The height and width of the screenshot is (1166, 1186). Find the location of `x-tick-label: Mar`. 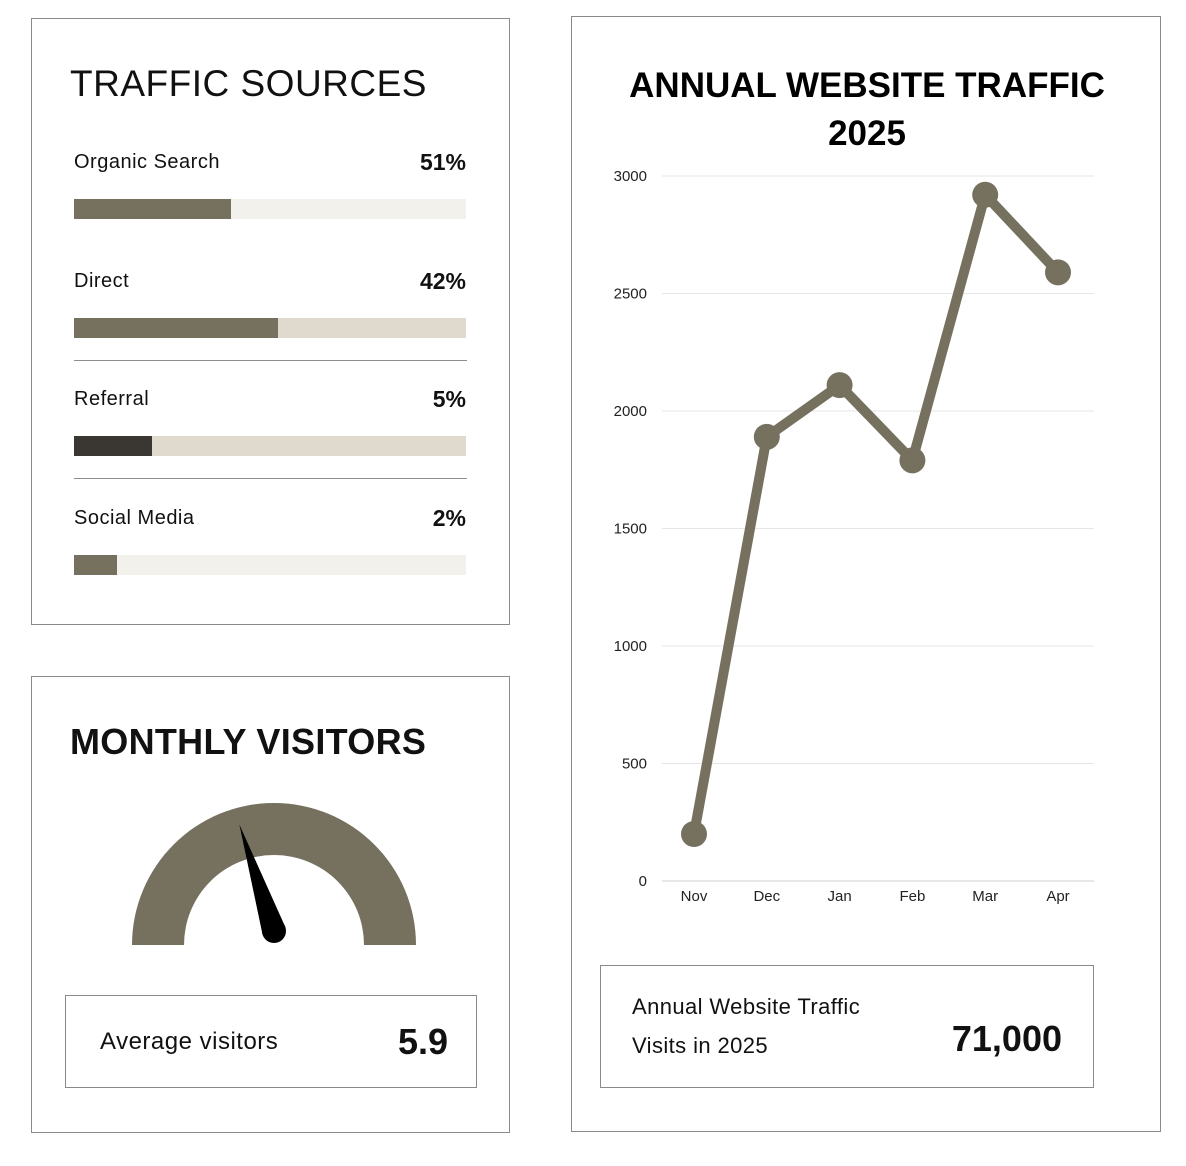

x-tick-label: Mar is located at coordinates (985, 896).